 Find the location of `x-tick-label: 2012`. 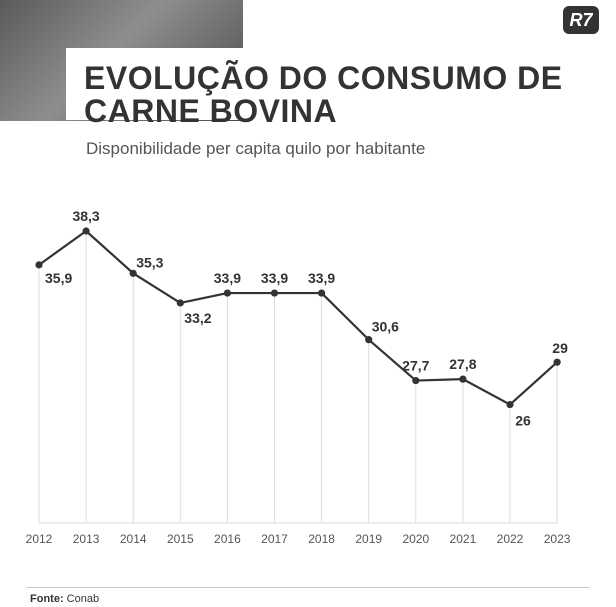

x-tick-label: 2012 is located at coordinates (39, 539).